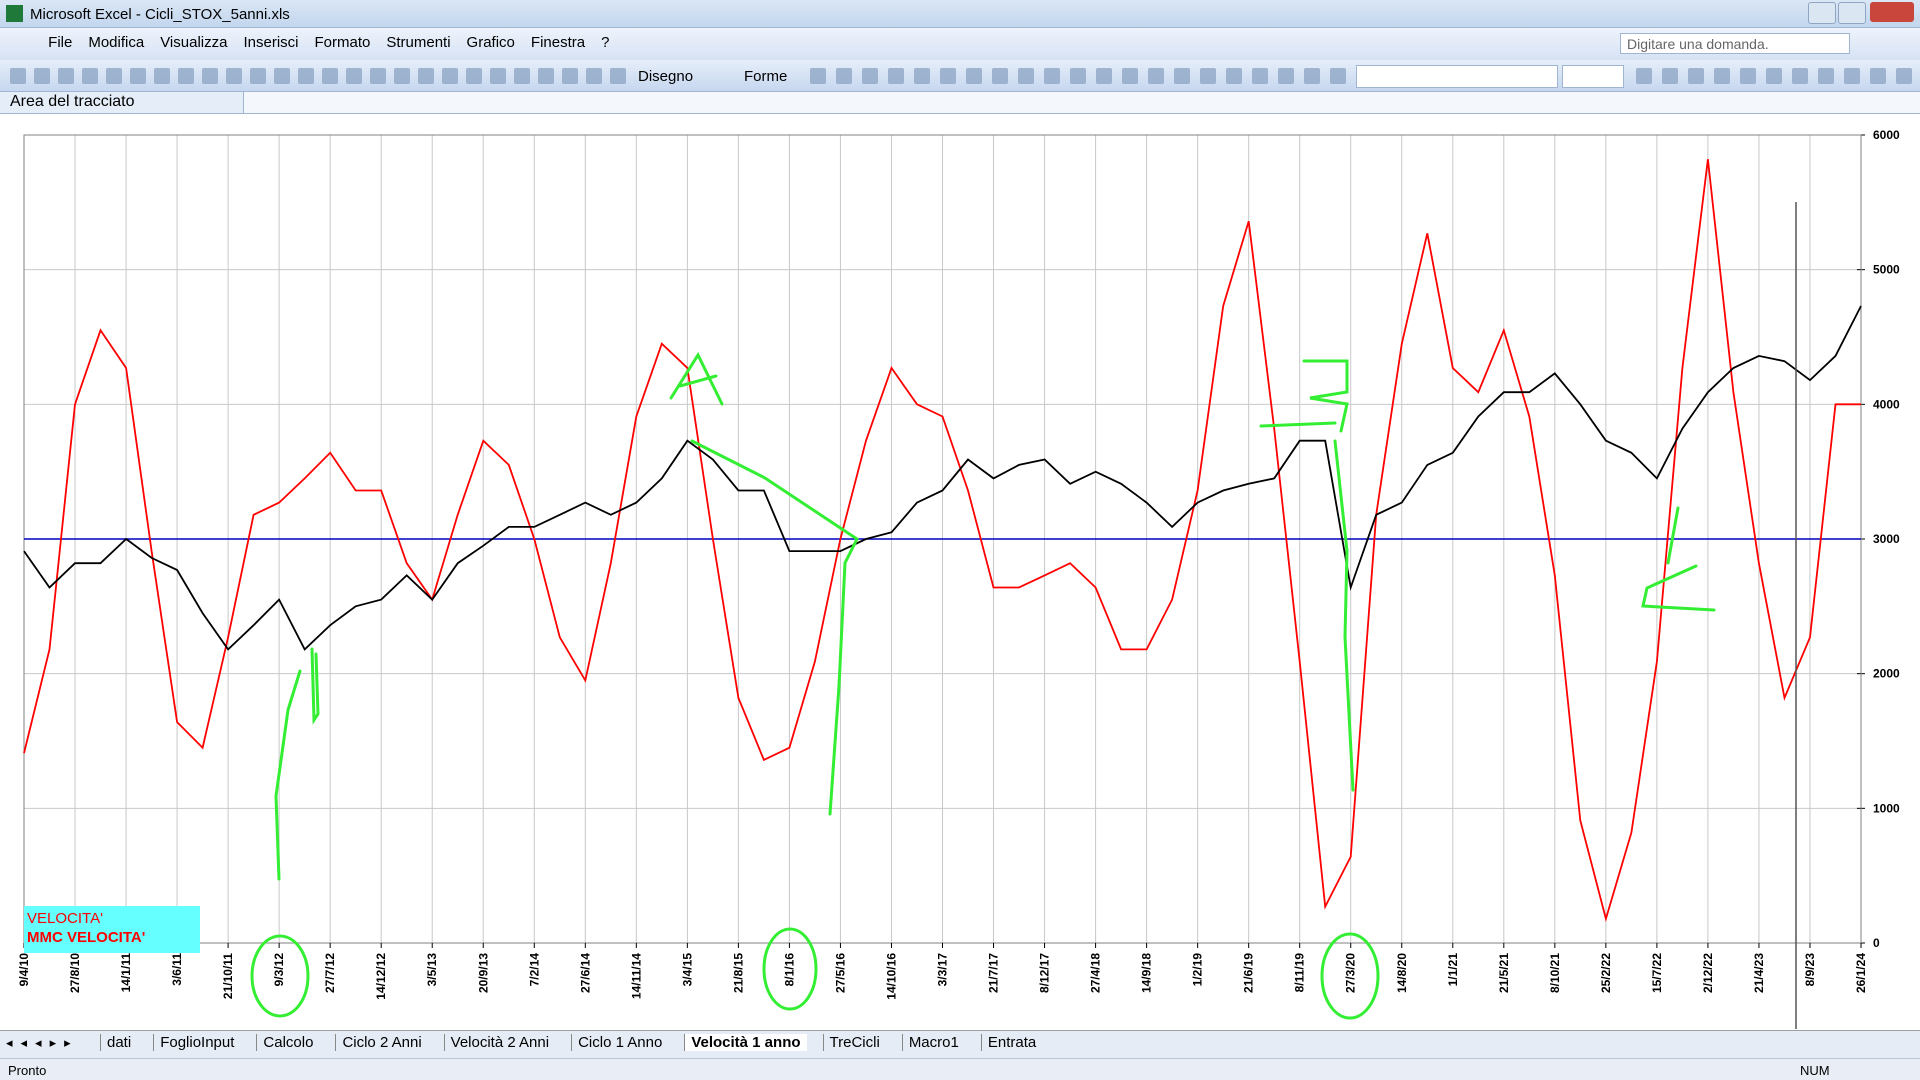  Describe the element at coordinates (116, 42) in the screenshot. I see `menu-item: Modifica` at that location.